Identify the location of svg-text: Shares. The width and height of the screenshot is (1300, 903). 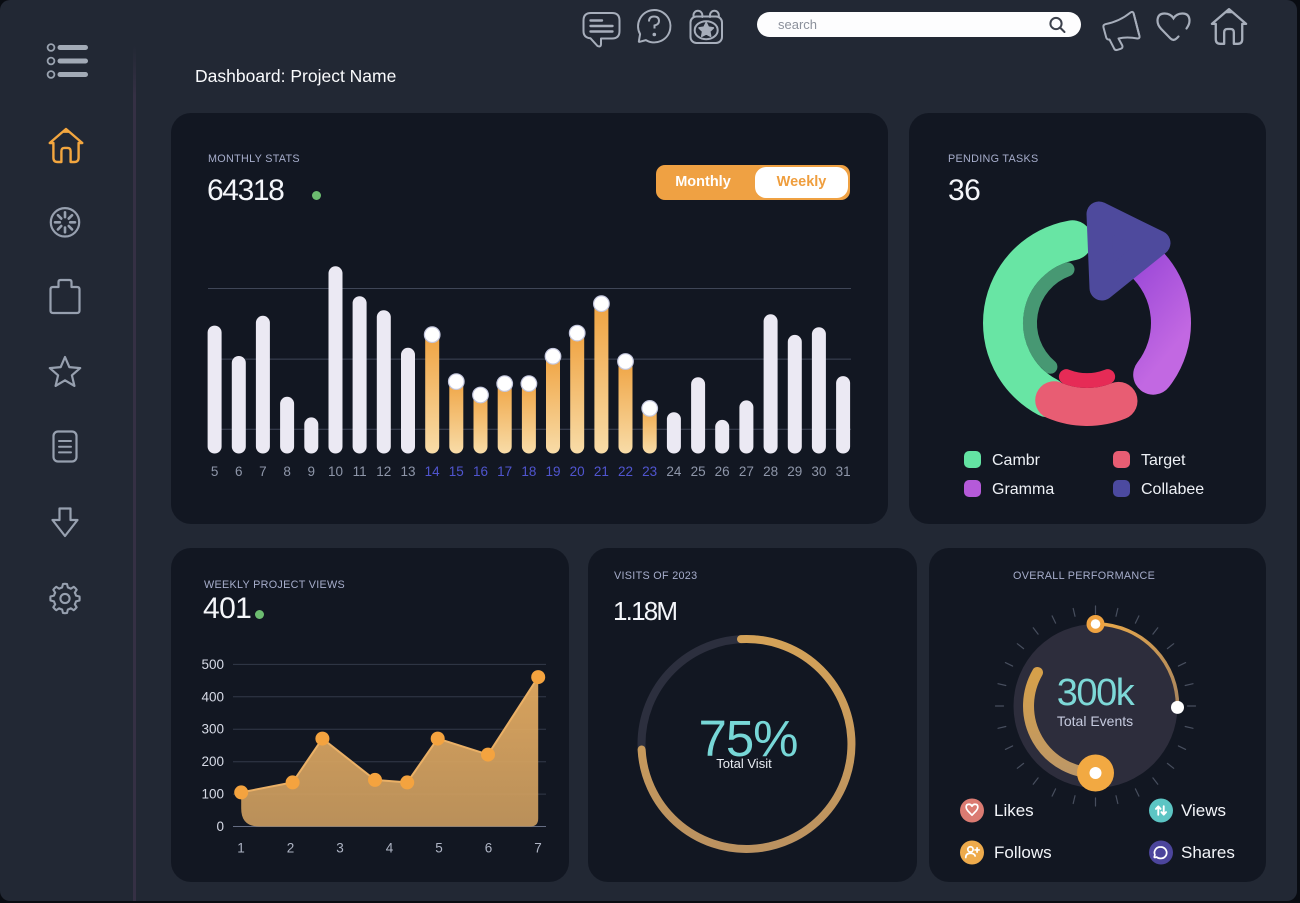
(1208, 852).